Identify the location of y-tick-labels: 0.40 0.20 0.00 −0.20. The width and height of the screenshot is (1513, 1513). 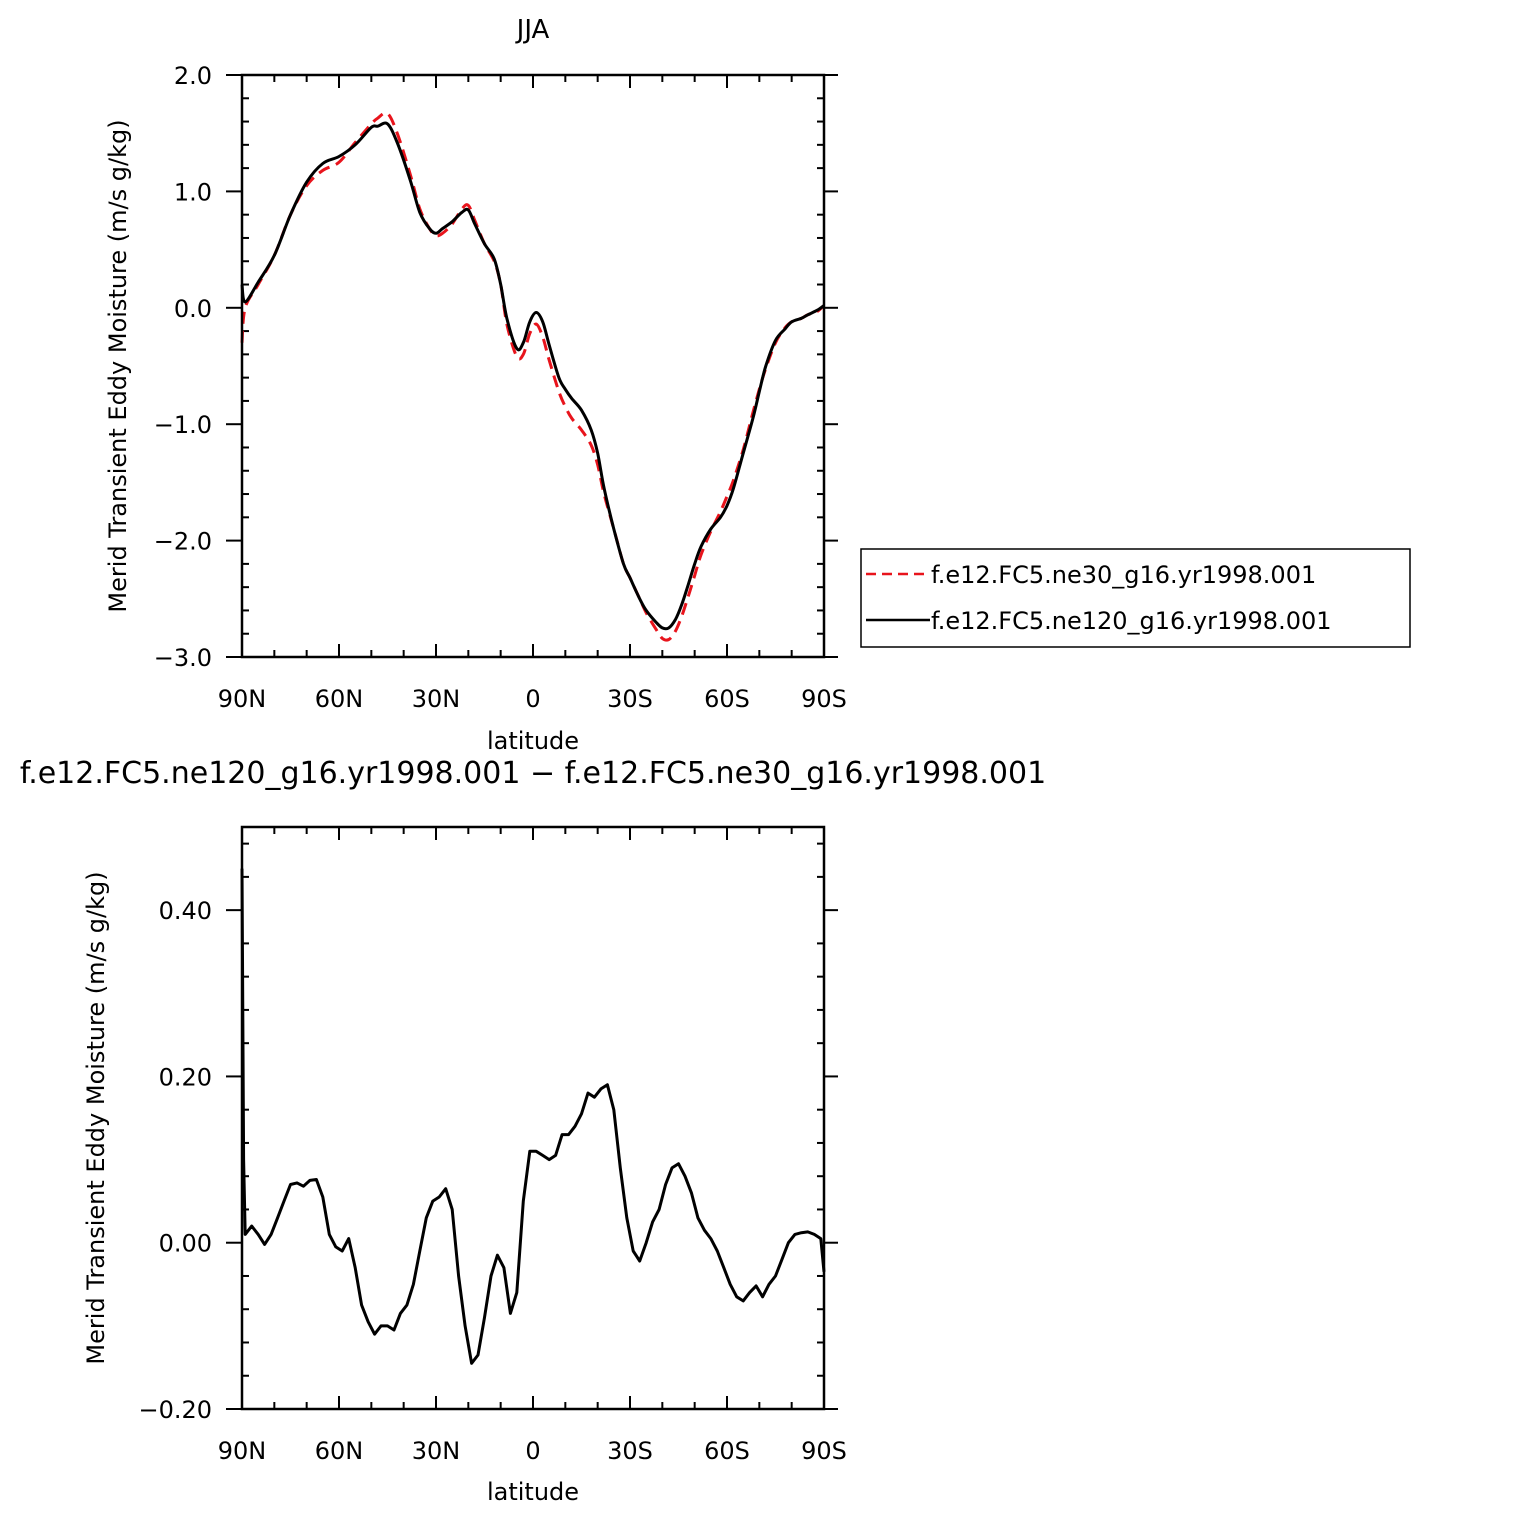
(175, 1160).